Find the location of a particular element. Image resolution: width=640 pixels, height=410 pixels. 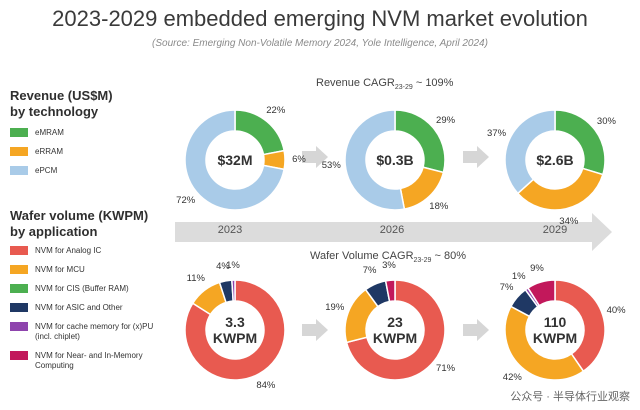

slice-data-label: 18% is located at coordinates (439, 206).